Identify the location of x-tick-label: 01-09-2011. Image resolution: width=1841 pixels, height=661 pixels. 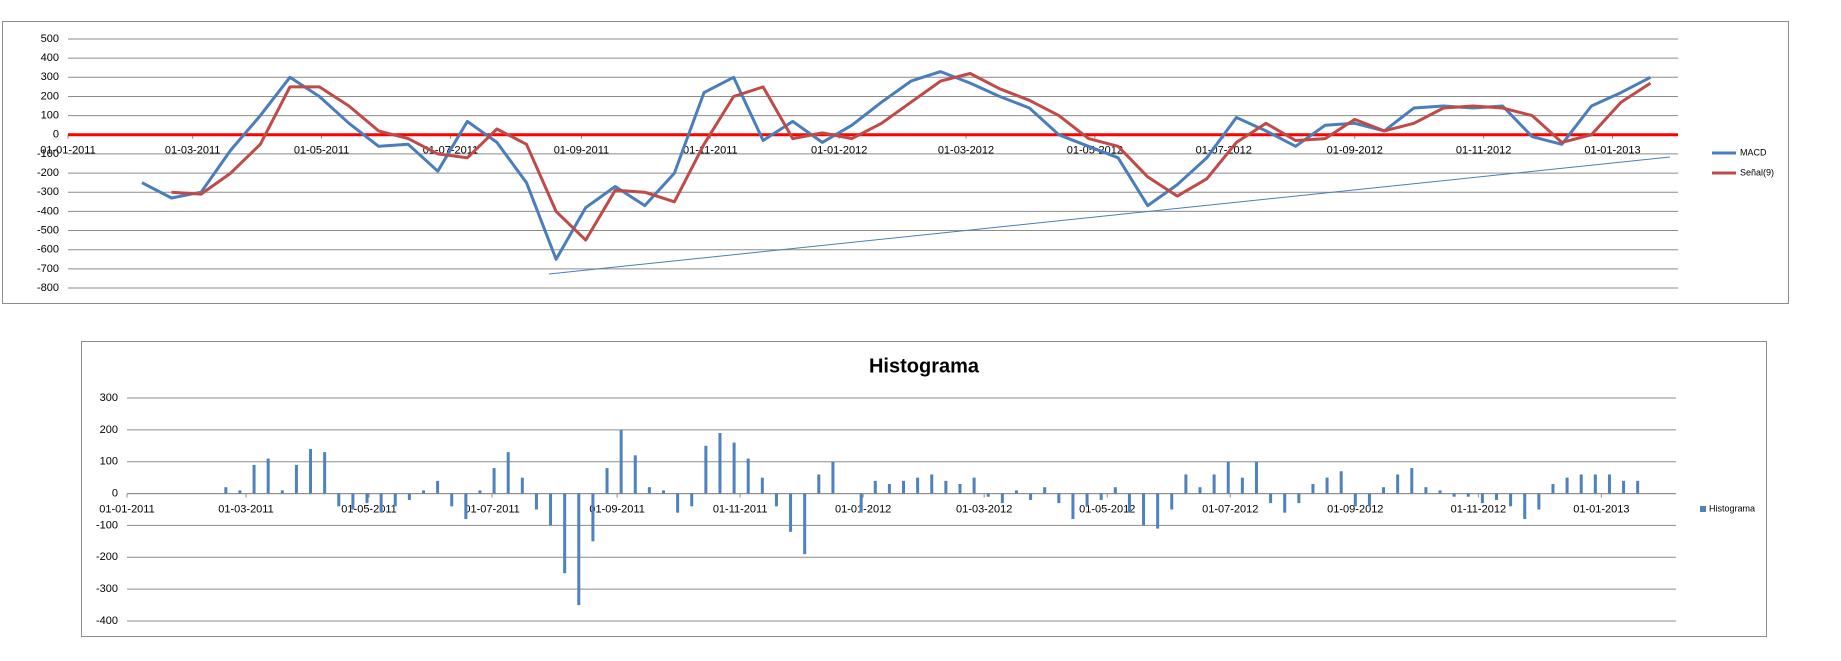
(581, 151).